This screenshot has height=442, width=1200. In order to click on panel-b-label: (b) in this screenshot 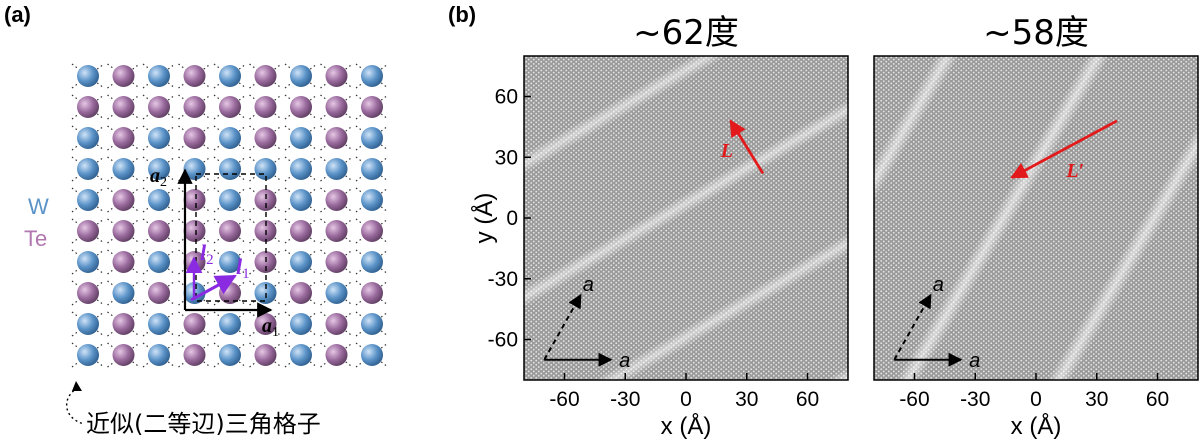, I will do `click(462, 14)`.